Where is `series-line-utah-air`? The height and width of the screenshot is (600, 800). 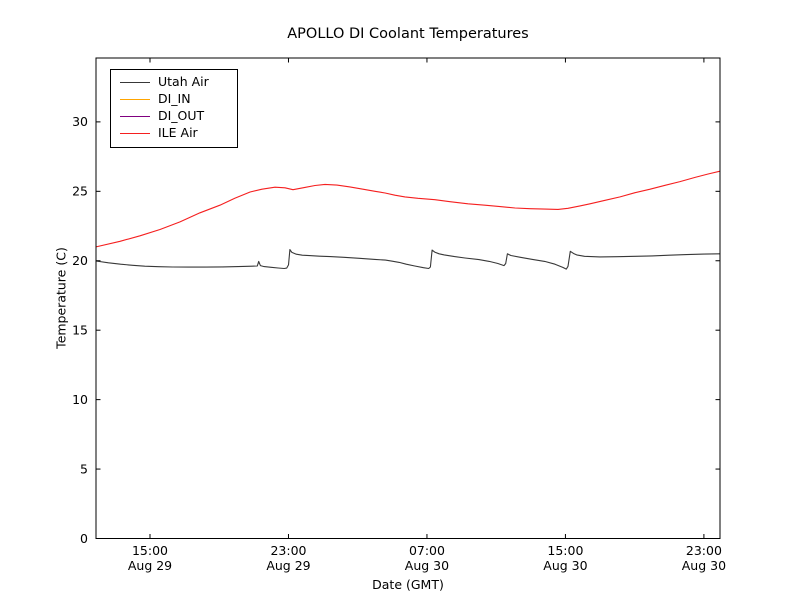 series-line-utah-air is located at coordinates (408, 259).